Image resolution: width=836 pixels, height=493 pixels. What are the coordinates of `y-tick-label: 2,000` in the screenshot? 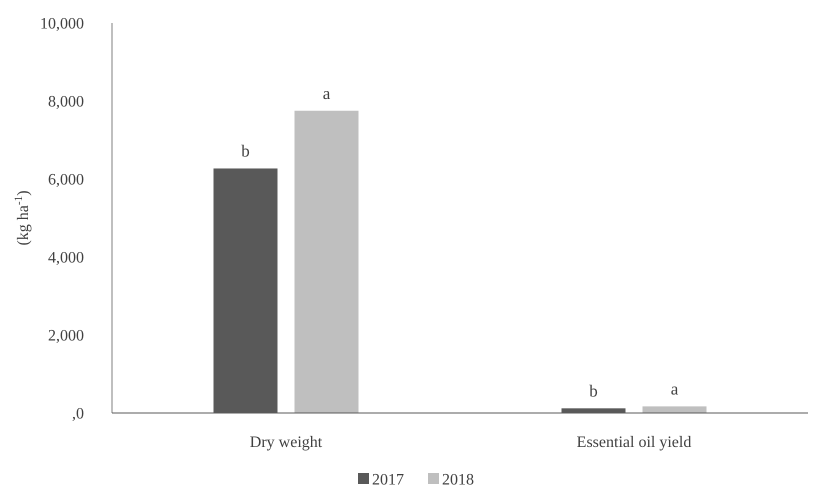 It's located at (66, 336).